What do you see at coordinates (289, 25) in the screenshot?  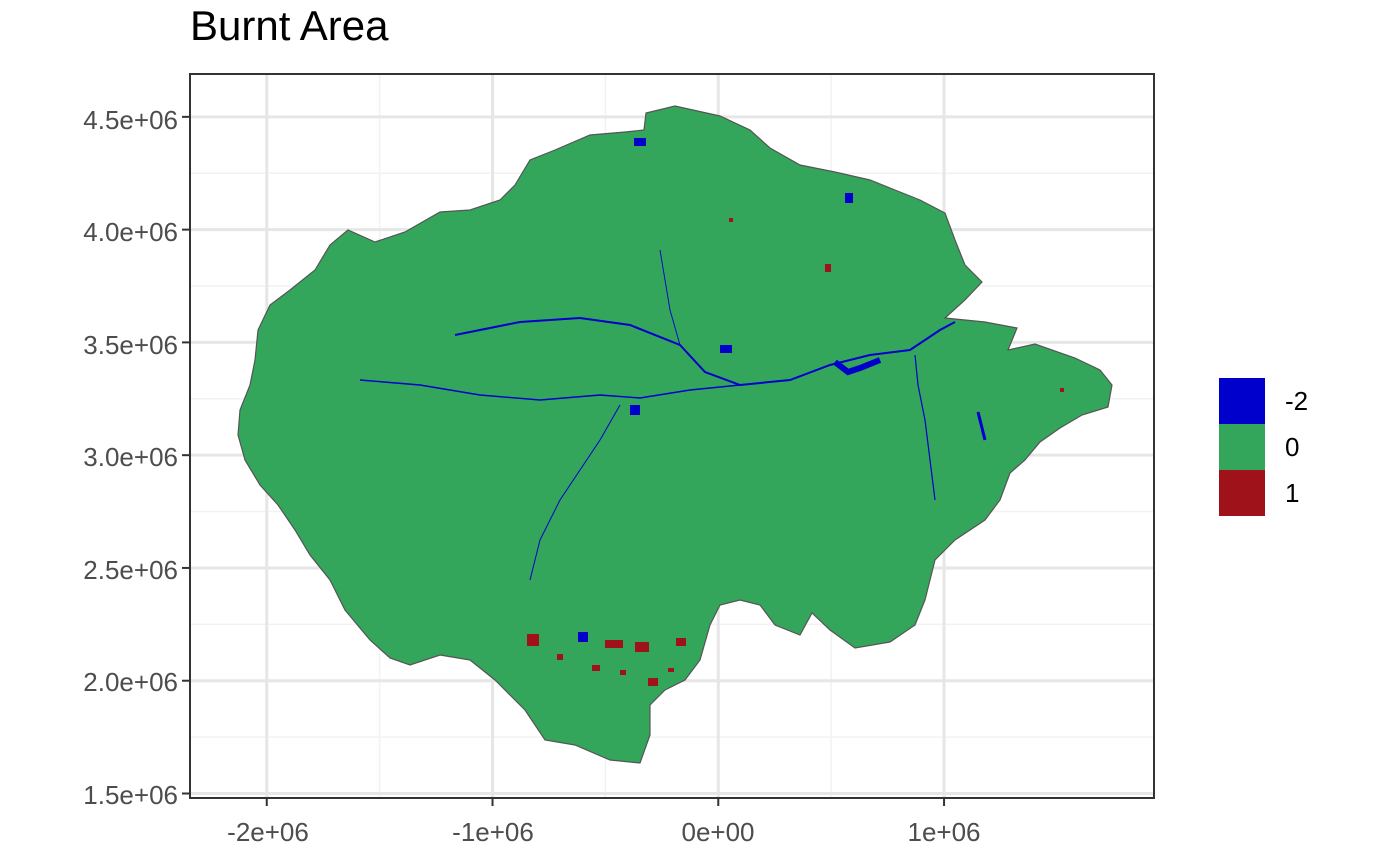 I see `chart-title: Burnt Area` at bounding box center [289, 25].